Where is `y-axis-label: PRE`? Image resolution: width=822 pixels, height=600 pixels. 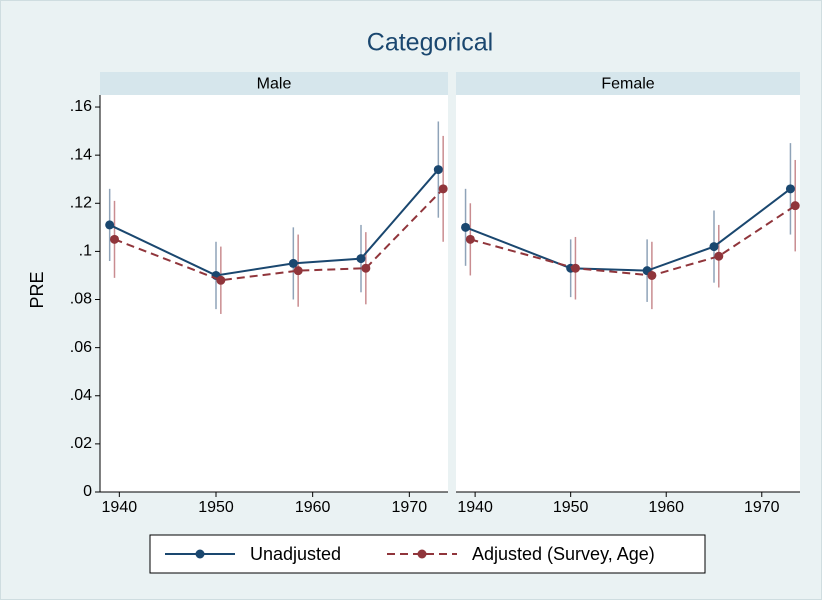
y-axis-label: PRE is located at coordinates (37, 289).